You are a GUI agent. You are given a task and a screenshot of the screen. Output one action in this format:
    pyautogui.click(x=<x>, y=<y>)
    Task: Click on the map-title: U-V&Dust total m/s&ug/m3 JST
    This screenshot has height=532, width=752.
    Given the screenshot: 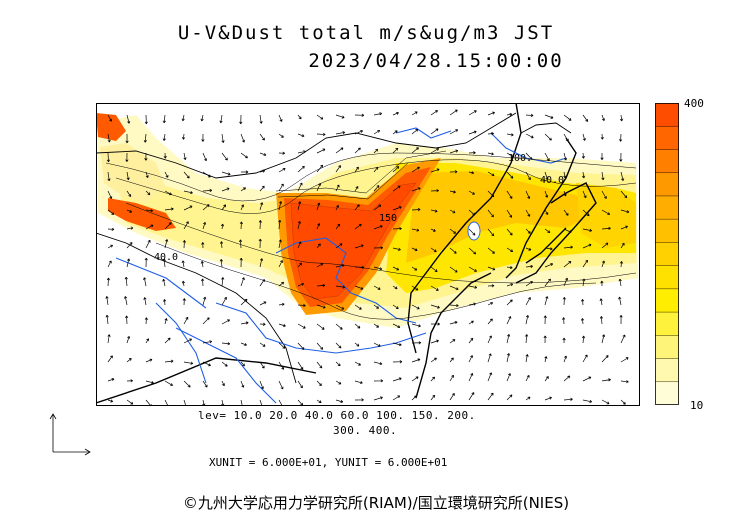 What is the action you would take?
    pyautogui.click(x=366, y=33)
    